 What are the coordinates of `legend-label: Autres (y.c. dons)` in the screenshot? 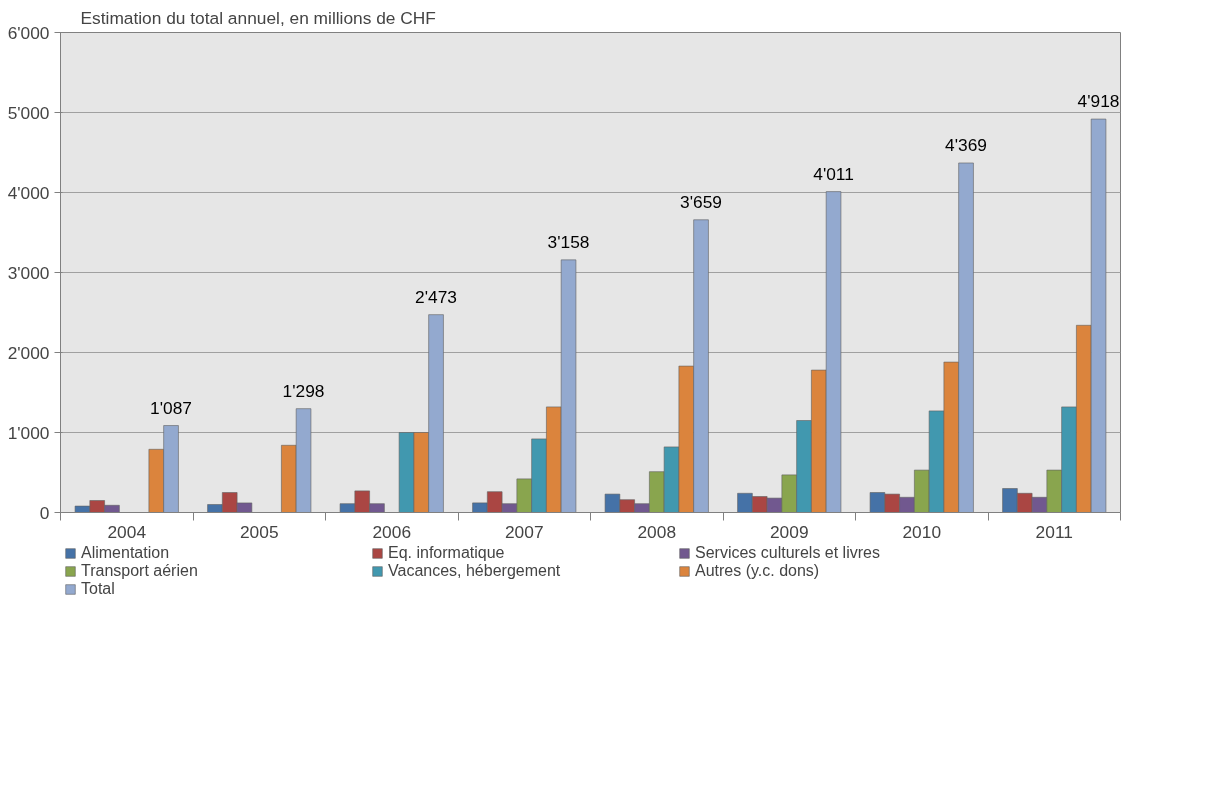 It's located at (758, 571).